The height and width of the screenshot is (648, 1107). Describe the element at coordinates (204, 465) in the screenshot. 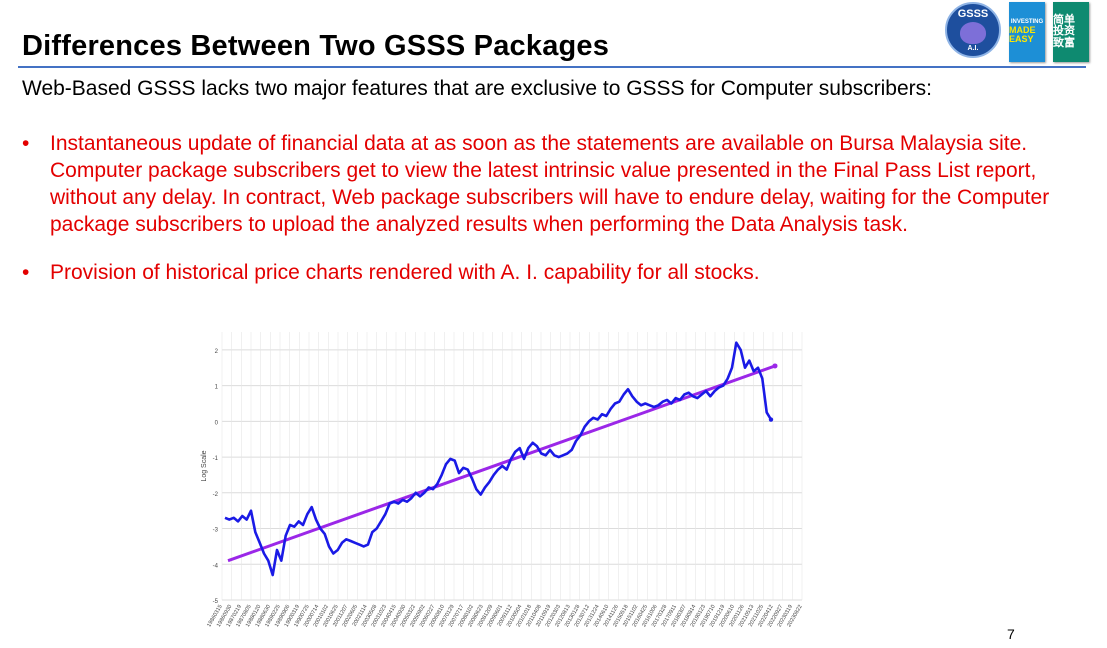

I see `y-axis-label: Log Scale` at that location.